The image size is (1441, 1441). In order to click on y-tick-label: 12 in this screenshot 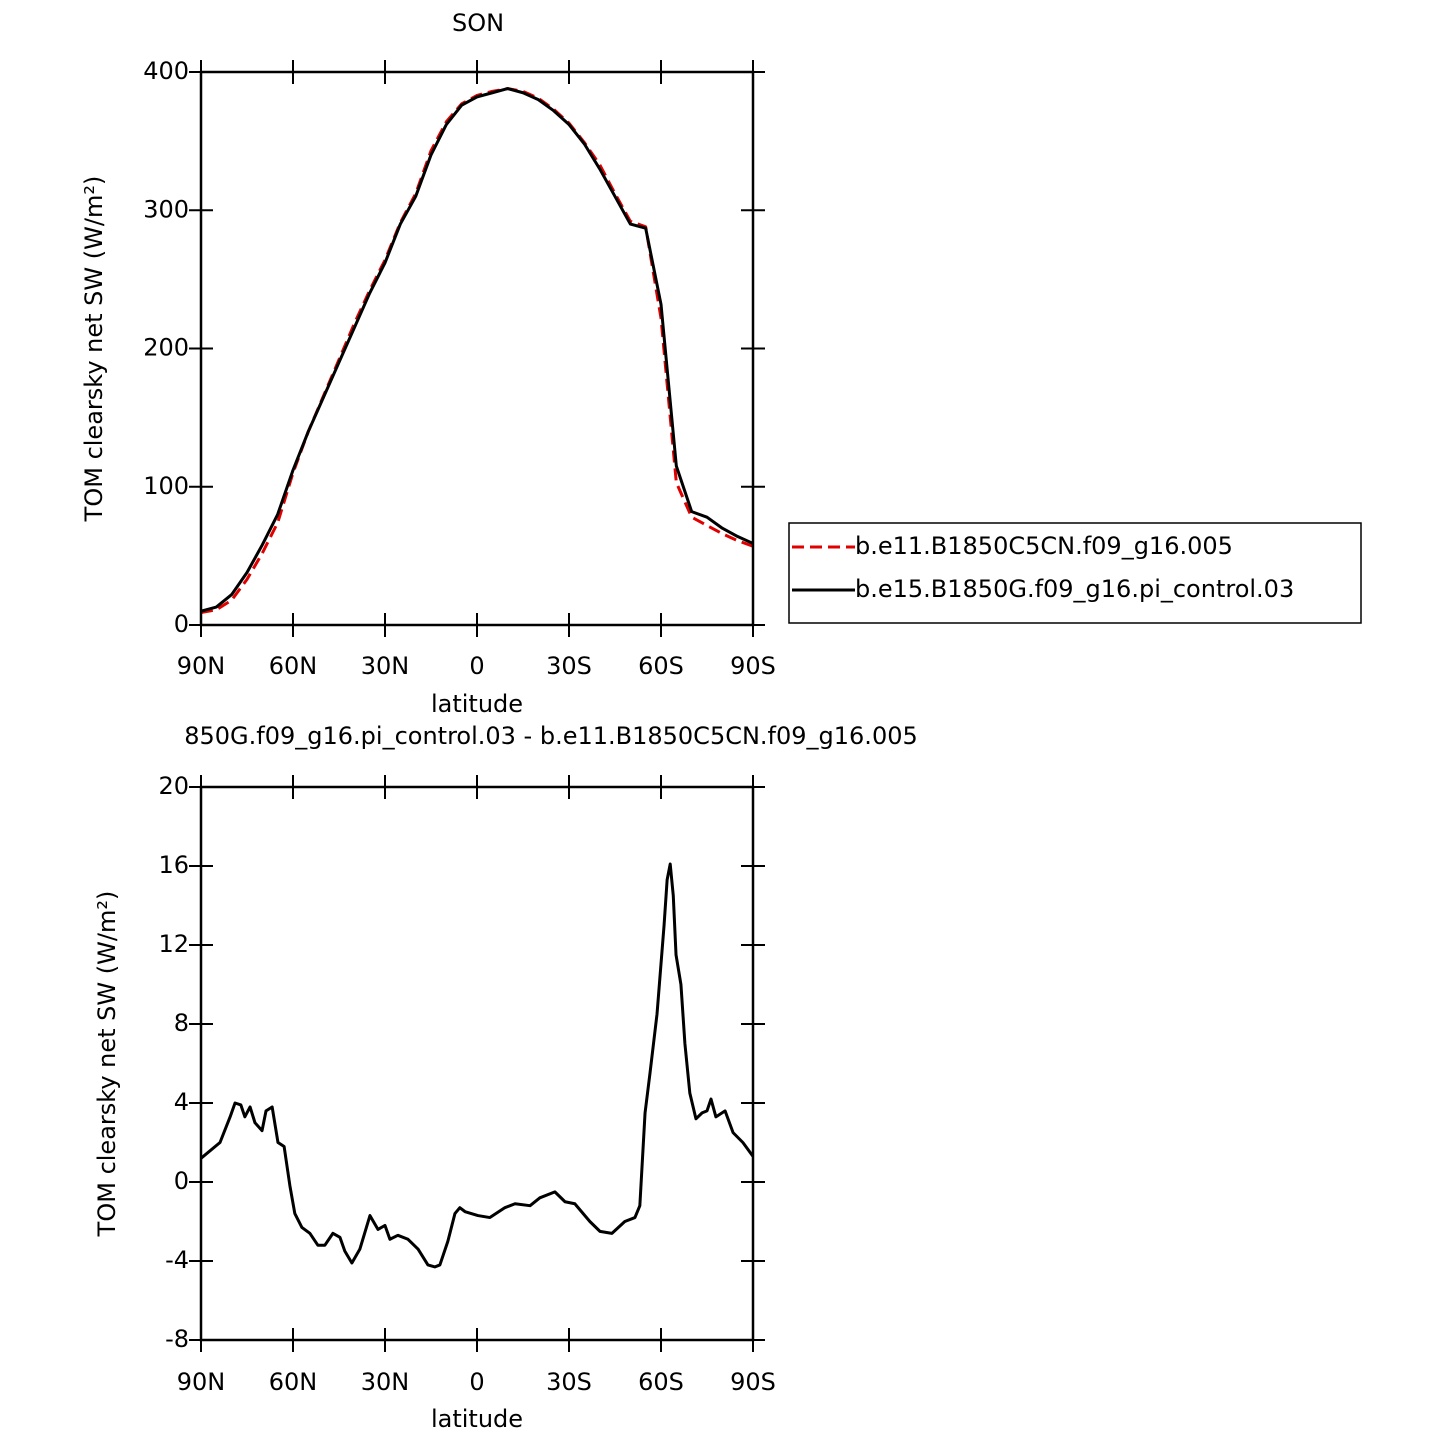, I will do `click(173, 944)`.